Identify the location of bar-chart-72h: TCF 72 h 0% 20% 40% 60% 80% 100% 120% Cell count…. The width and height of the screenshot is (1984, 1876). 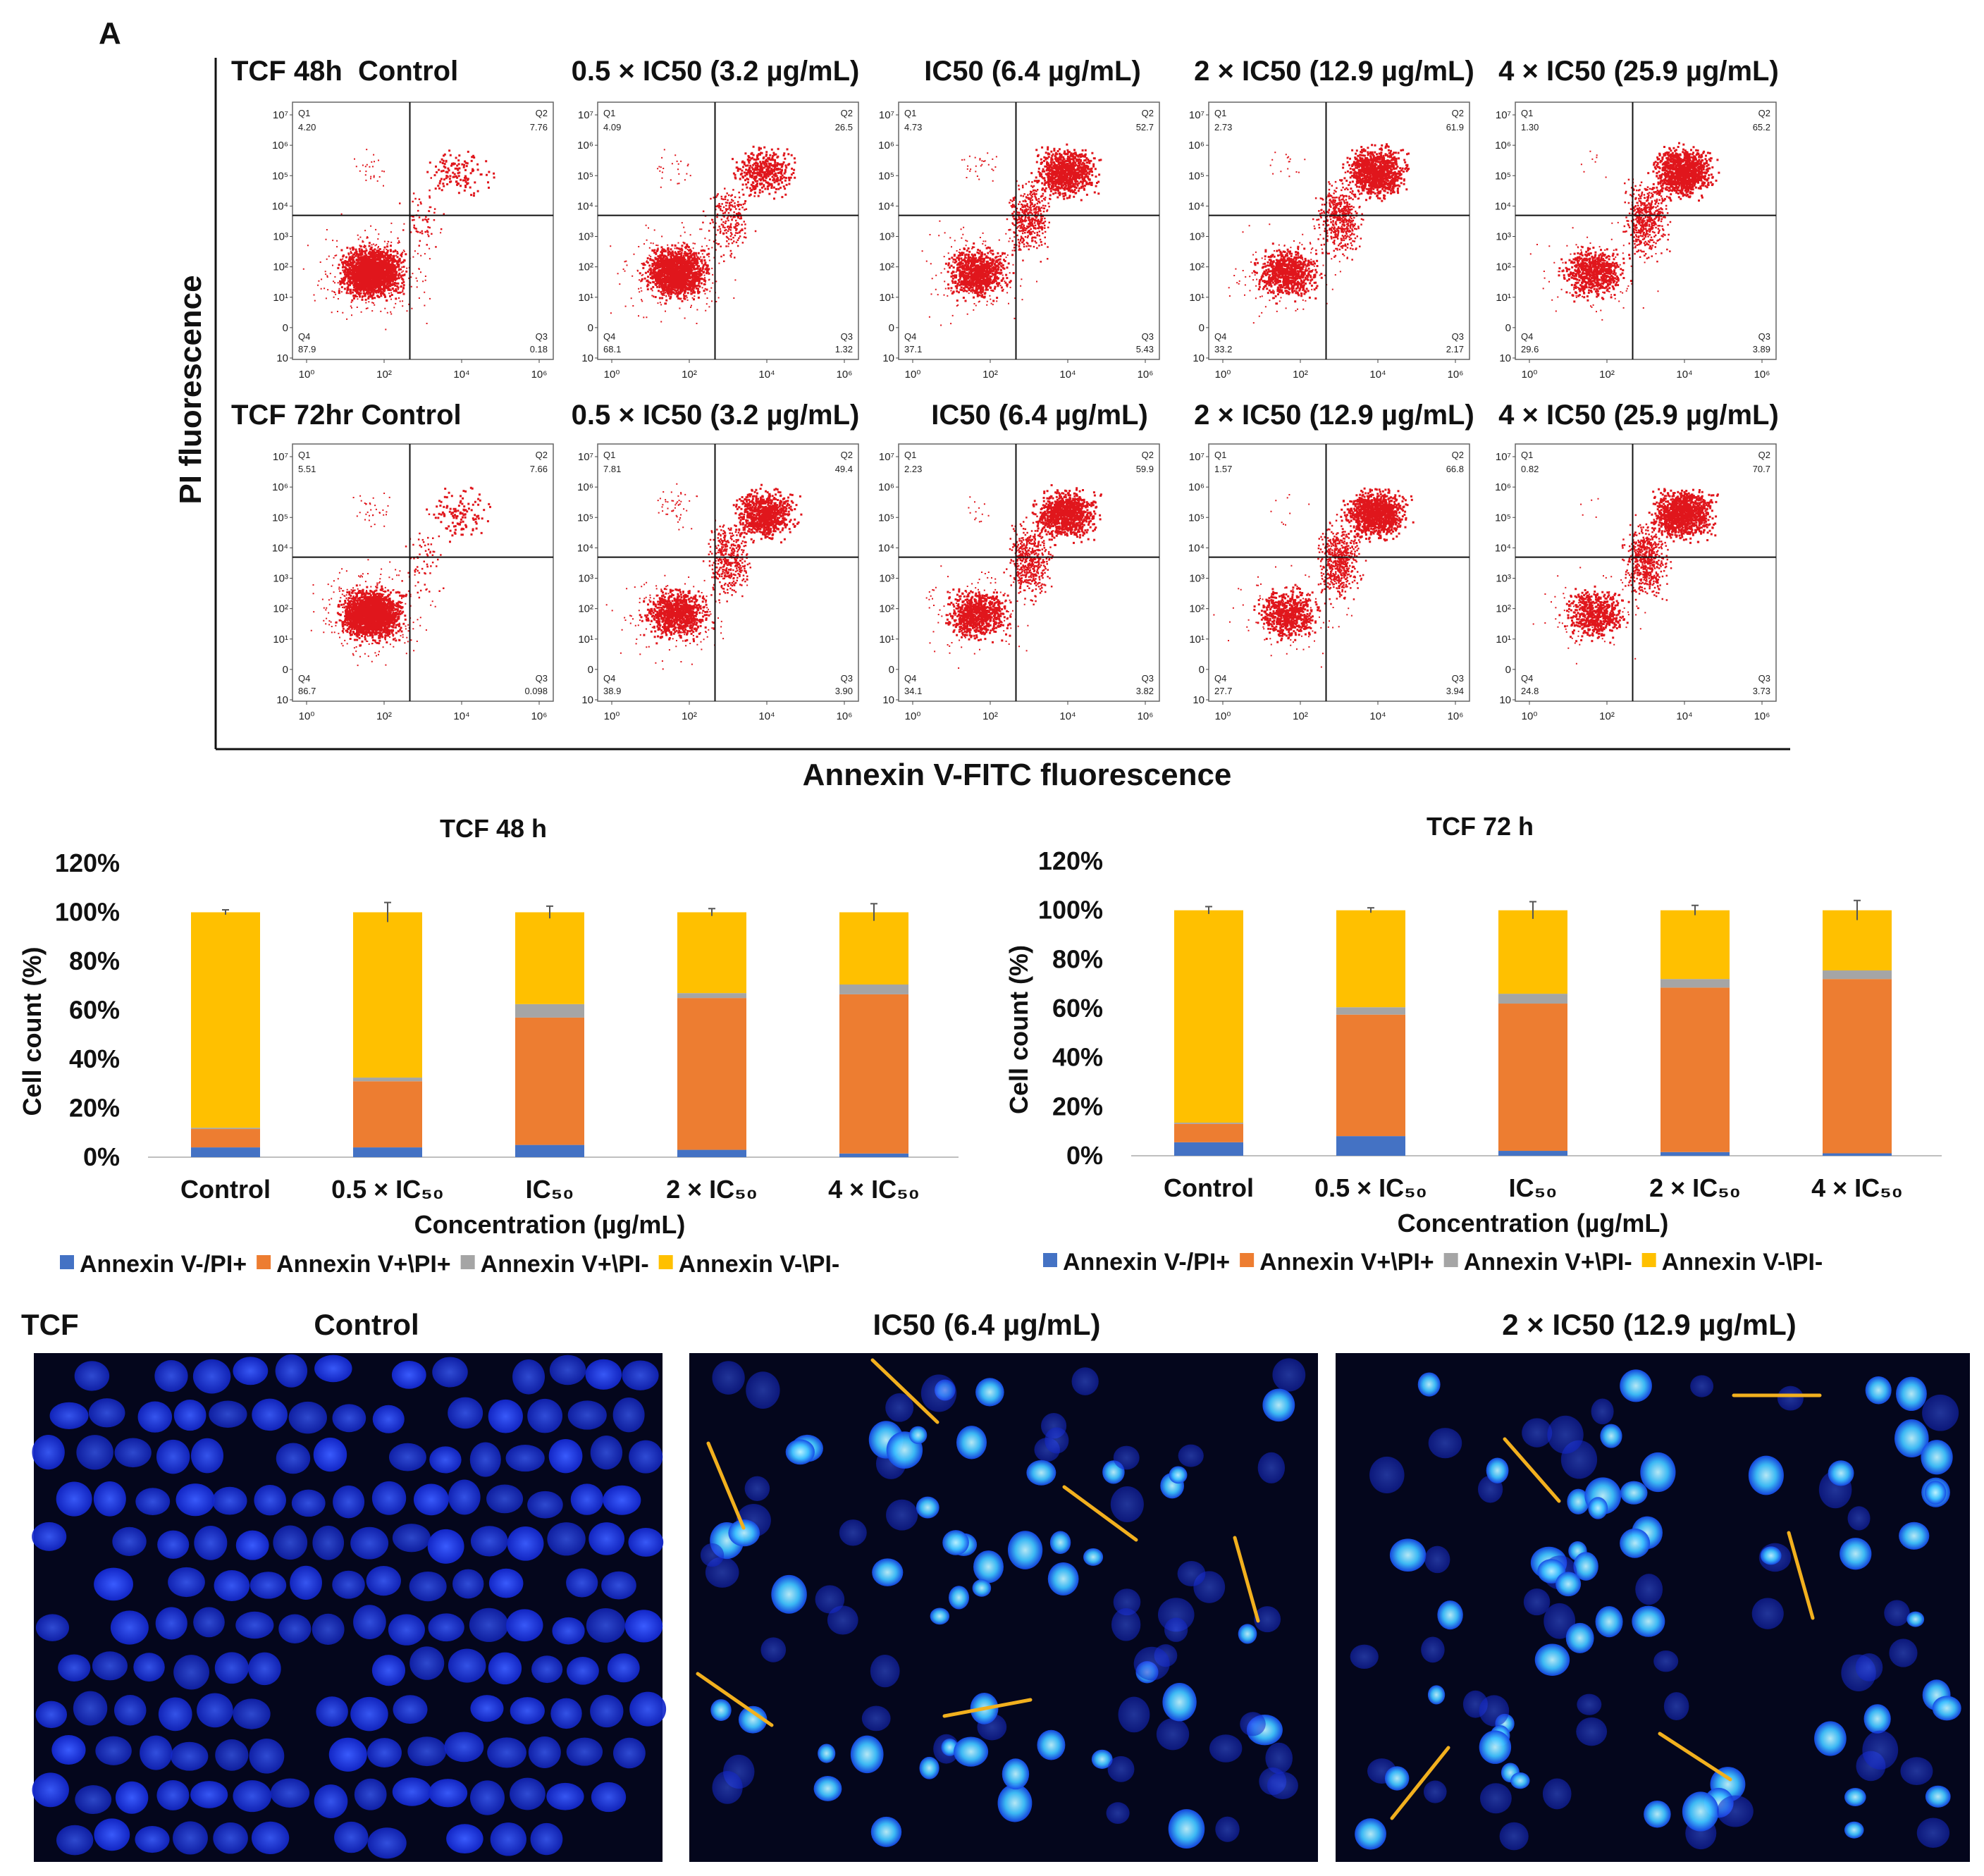
(1473, 1044).